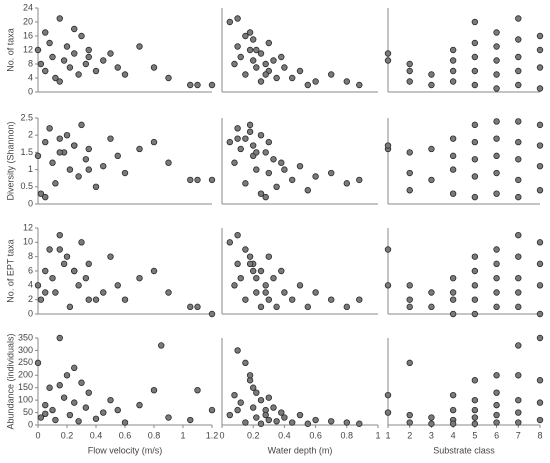 The image size is (550, 463). Describe the element at coordinates (30, 63) in the screenshot. I see `y-tick-label: 8` at that location.